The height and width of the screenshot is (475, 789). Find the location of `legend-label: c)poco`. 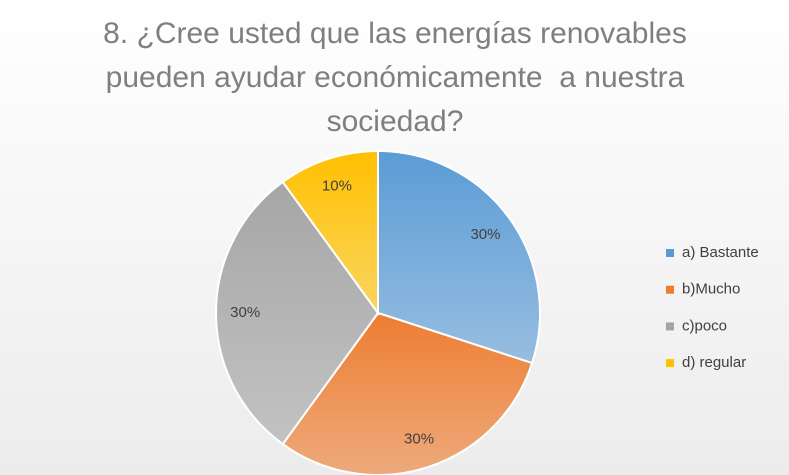

legend-label: c)poco is located at coordinates (704, 325).